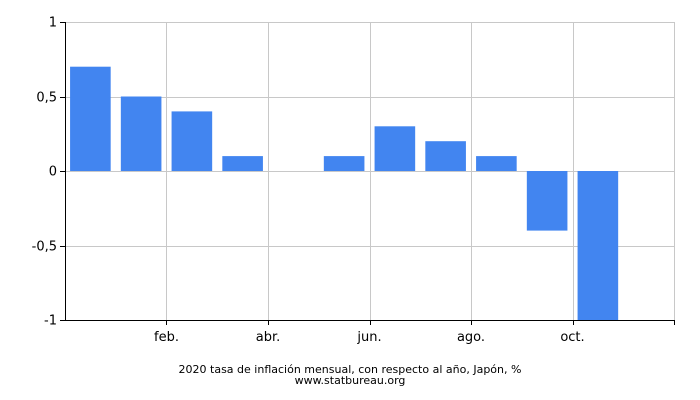 The width and height of the screenshot is (700, 400). I want to click on x-tick-label: feb., so click(166, 337).